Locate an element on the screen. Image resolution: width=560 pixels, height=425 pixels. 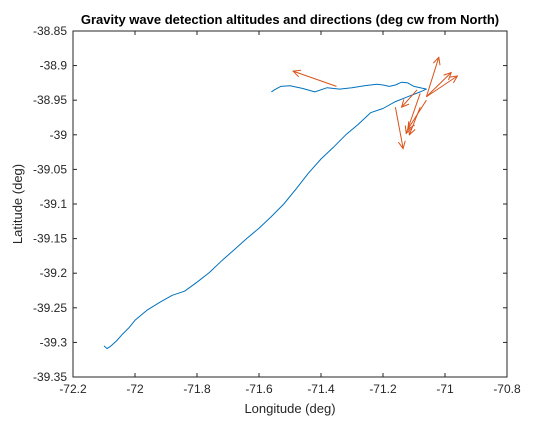
y-tick-label: -39.1 is located at coordinates (54, 204).